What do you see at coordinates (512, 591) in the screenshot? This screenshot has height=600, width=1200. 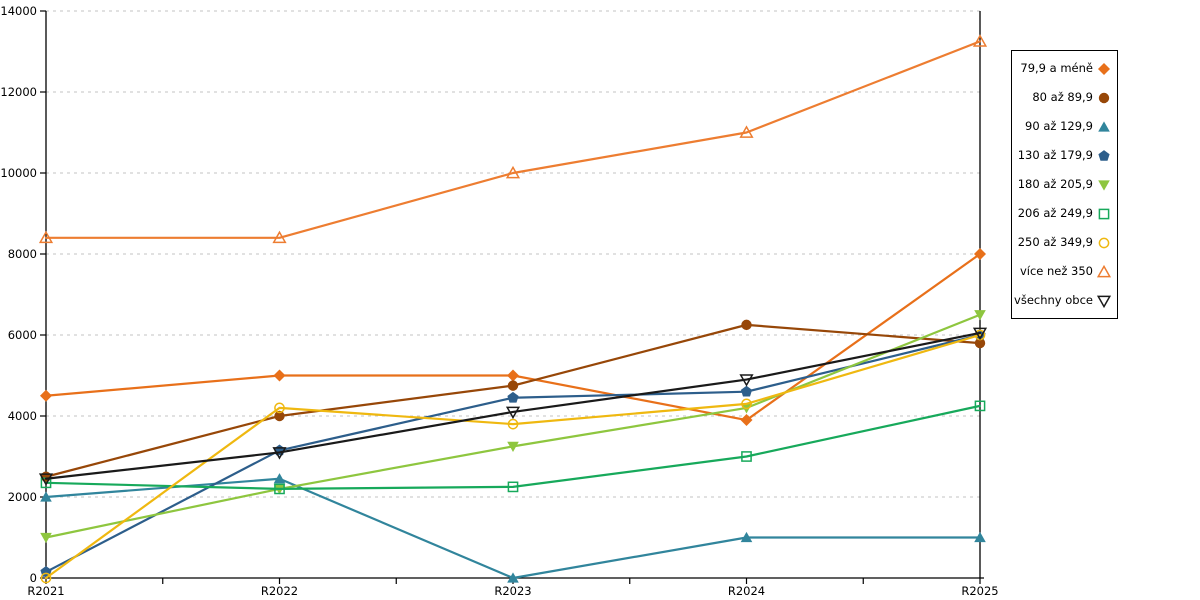 I see `x-tick-label: R2023` at bounding box center [512, 591].